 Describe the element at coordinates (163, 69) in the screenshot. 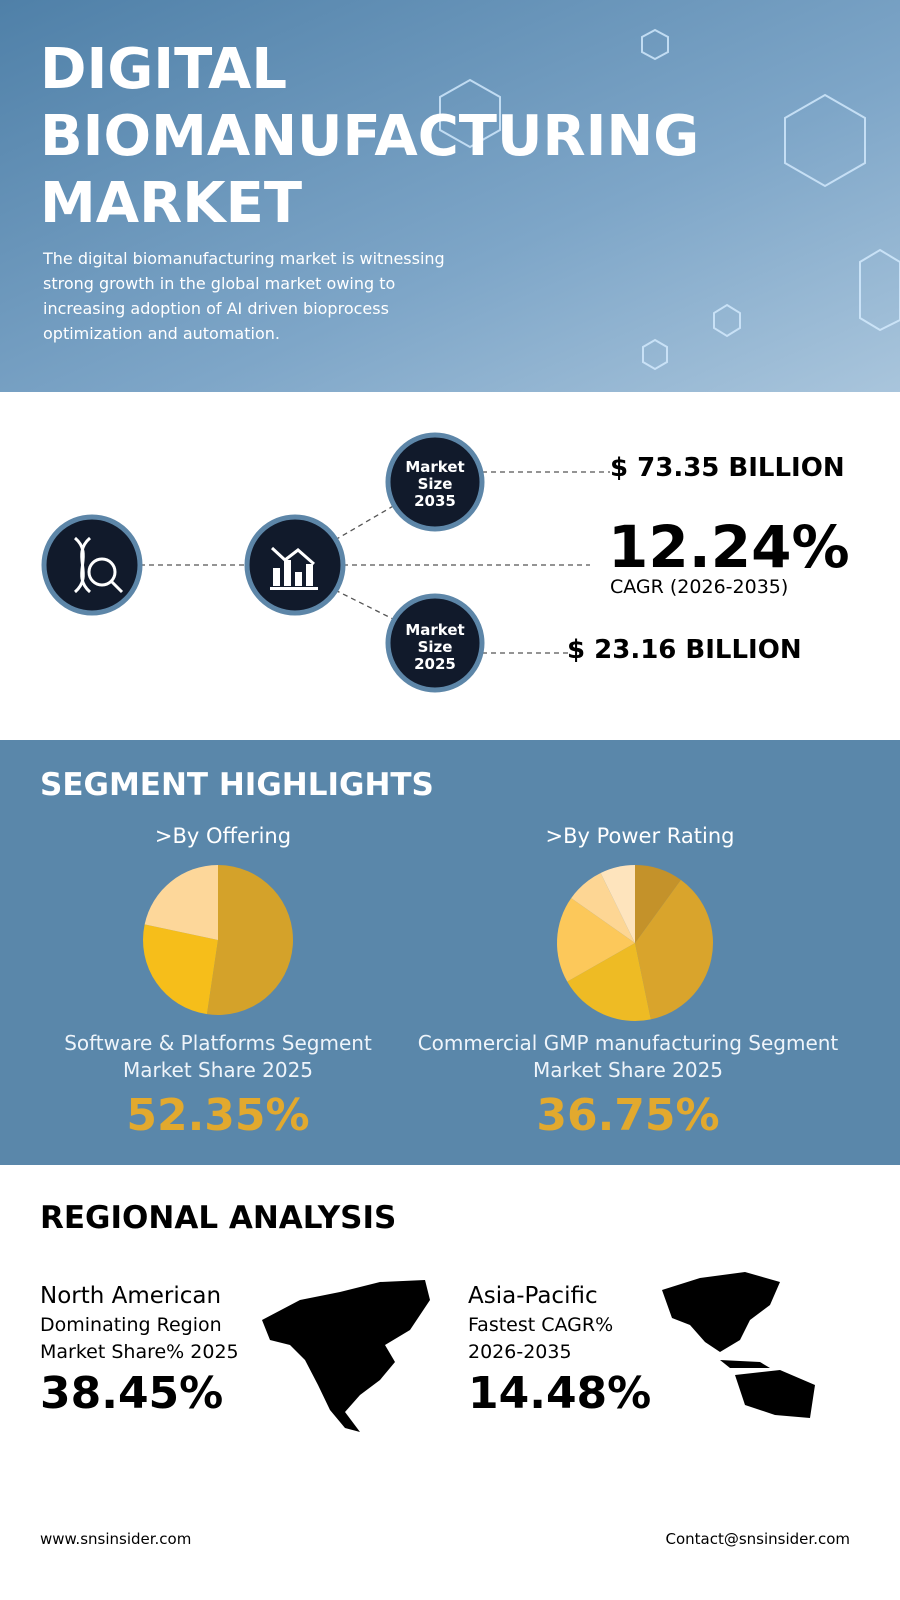

I see `title-line: DIGITAL` at that location.